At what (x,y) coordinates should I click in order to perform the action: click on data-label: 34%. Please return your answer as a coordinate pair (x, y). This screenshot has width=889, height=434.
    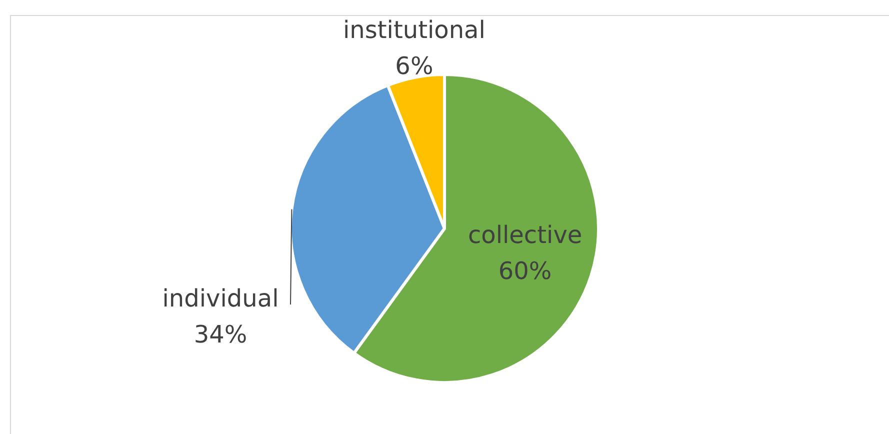
    Looking at the image, I should click on (221, 334).